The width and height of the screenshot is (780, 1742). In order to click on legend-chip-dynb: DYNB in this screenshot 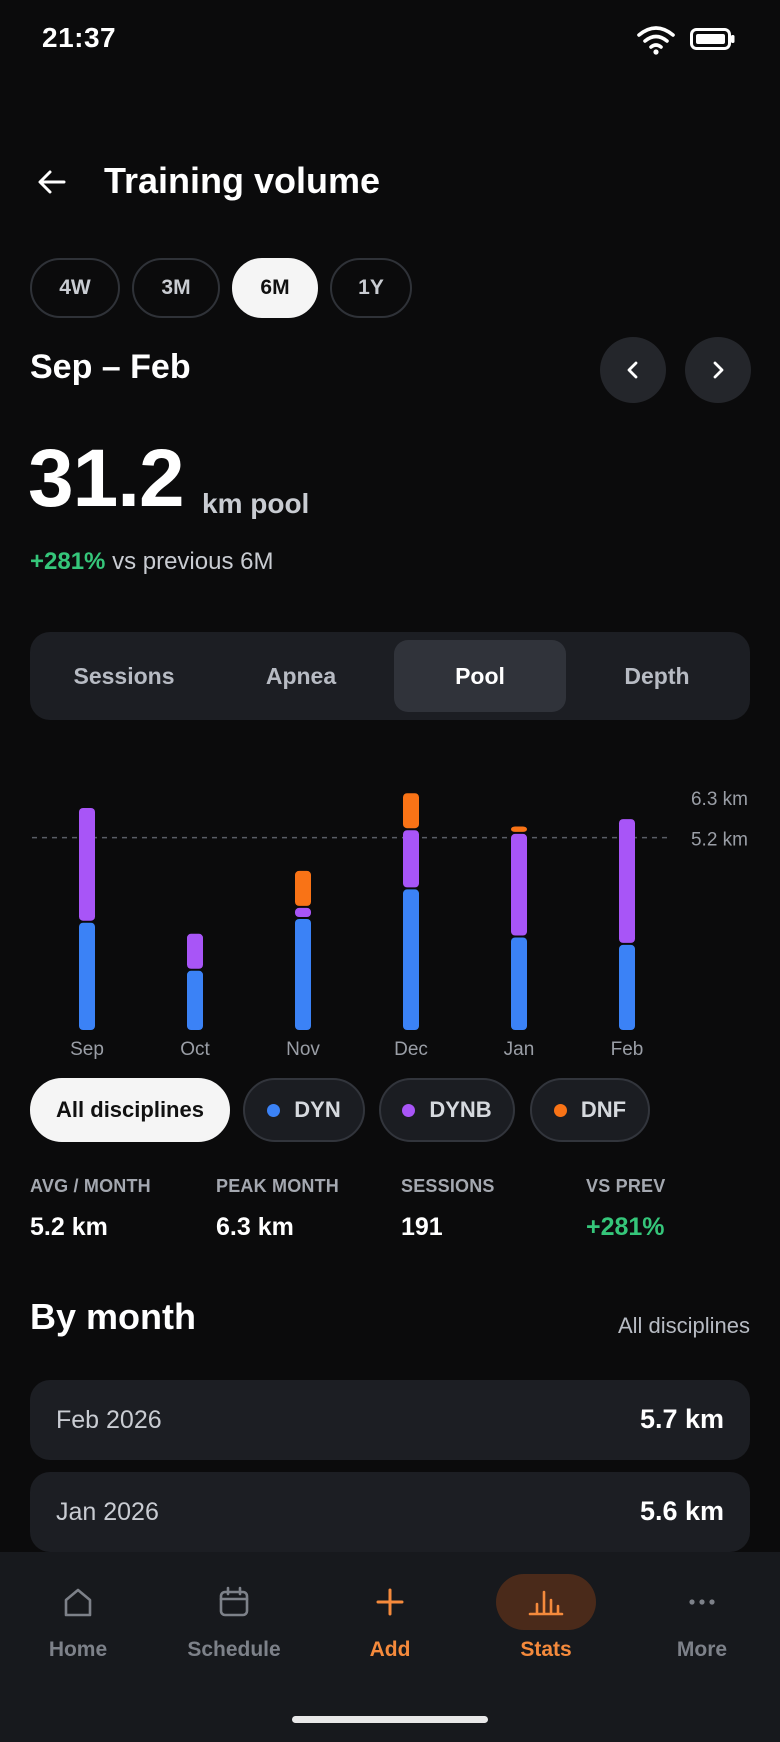, I will do `click(447, 1110)`.